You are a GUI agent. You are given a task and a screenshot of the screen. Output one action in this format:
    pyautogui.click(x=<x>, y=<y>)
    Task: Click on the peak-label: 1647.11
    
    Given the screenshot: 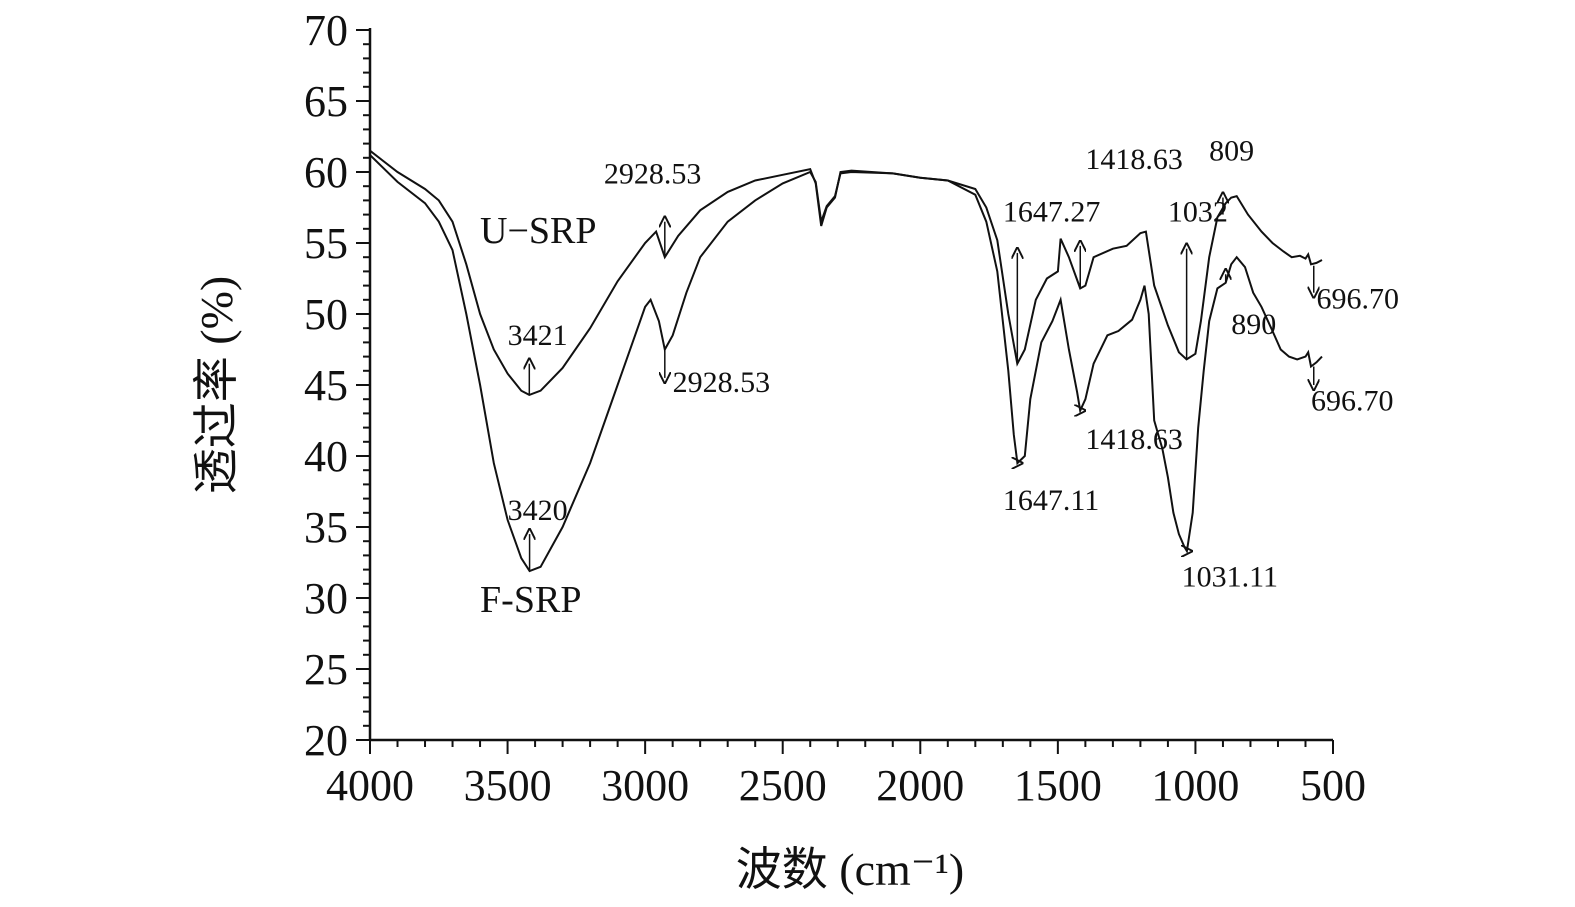 What is the action you would take?
    pyautogui.click(x=1051, y=500)
    